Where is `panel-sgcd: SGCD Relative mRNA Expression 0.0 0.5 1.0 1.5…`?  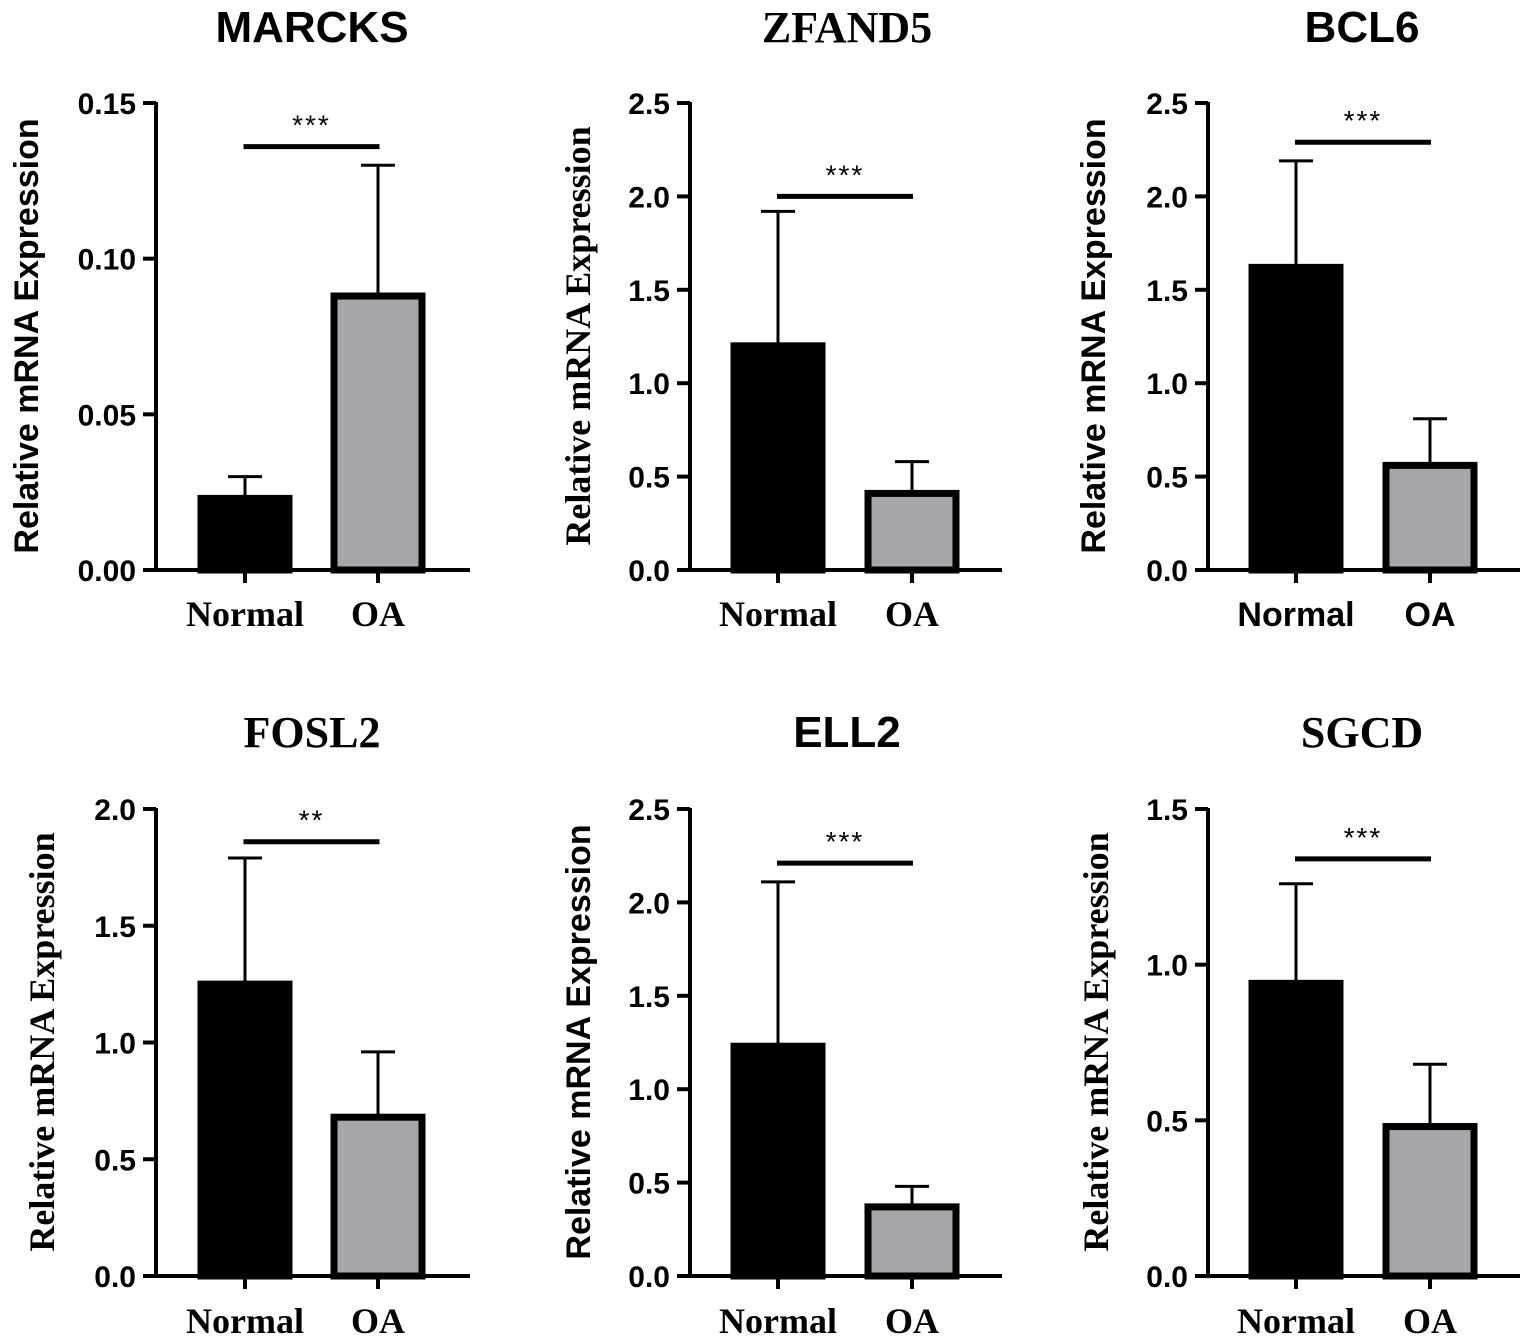
panel-sgcd: SGCD Relative mRNA Expression 0.0 0.5 1.0 1.5… is located at coordinates (1298, 1024).